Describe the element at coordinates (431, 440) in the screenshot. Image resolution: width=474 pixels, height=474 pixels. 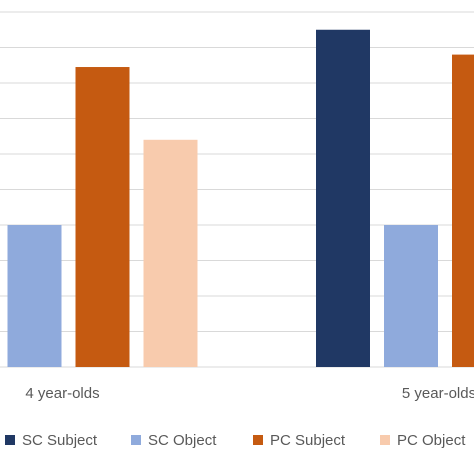
I see `legend-label: PC Object` at that location.